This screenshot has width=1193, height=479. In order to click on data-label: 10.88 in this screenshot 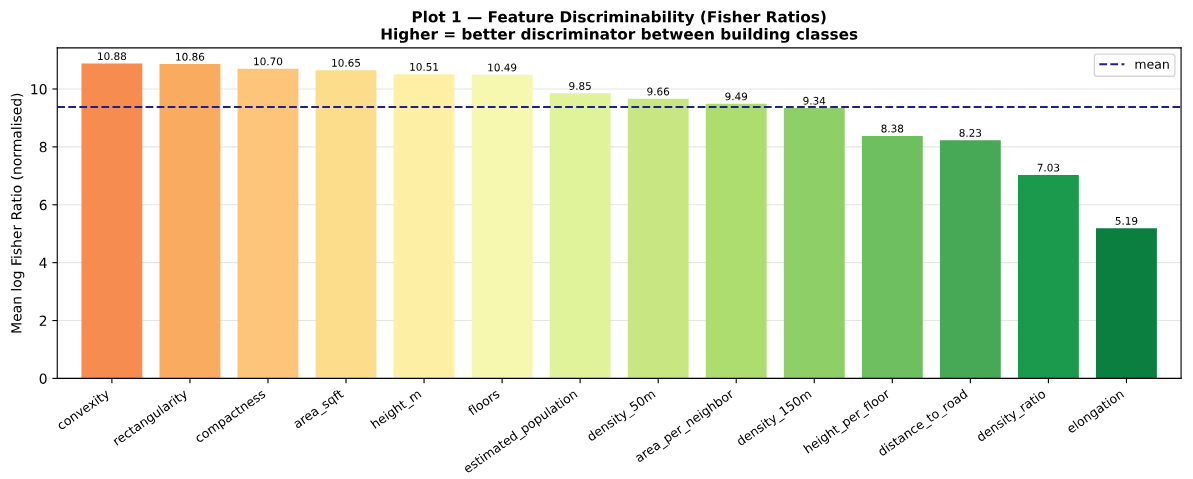, I will do `click(112, 56)`.